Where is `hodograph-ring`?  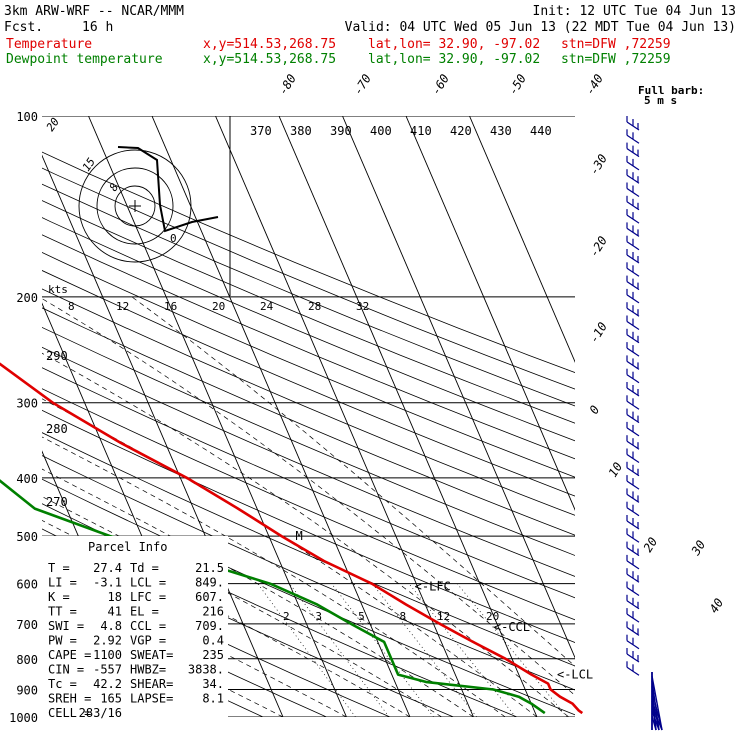 hodograph-ring is located at coordinates (135, 206).